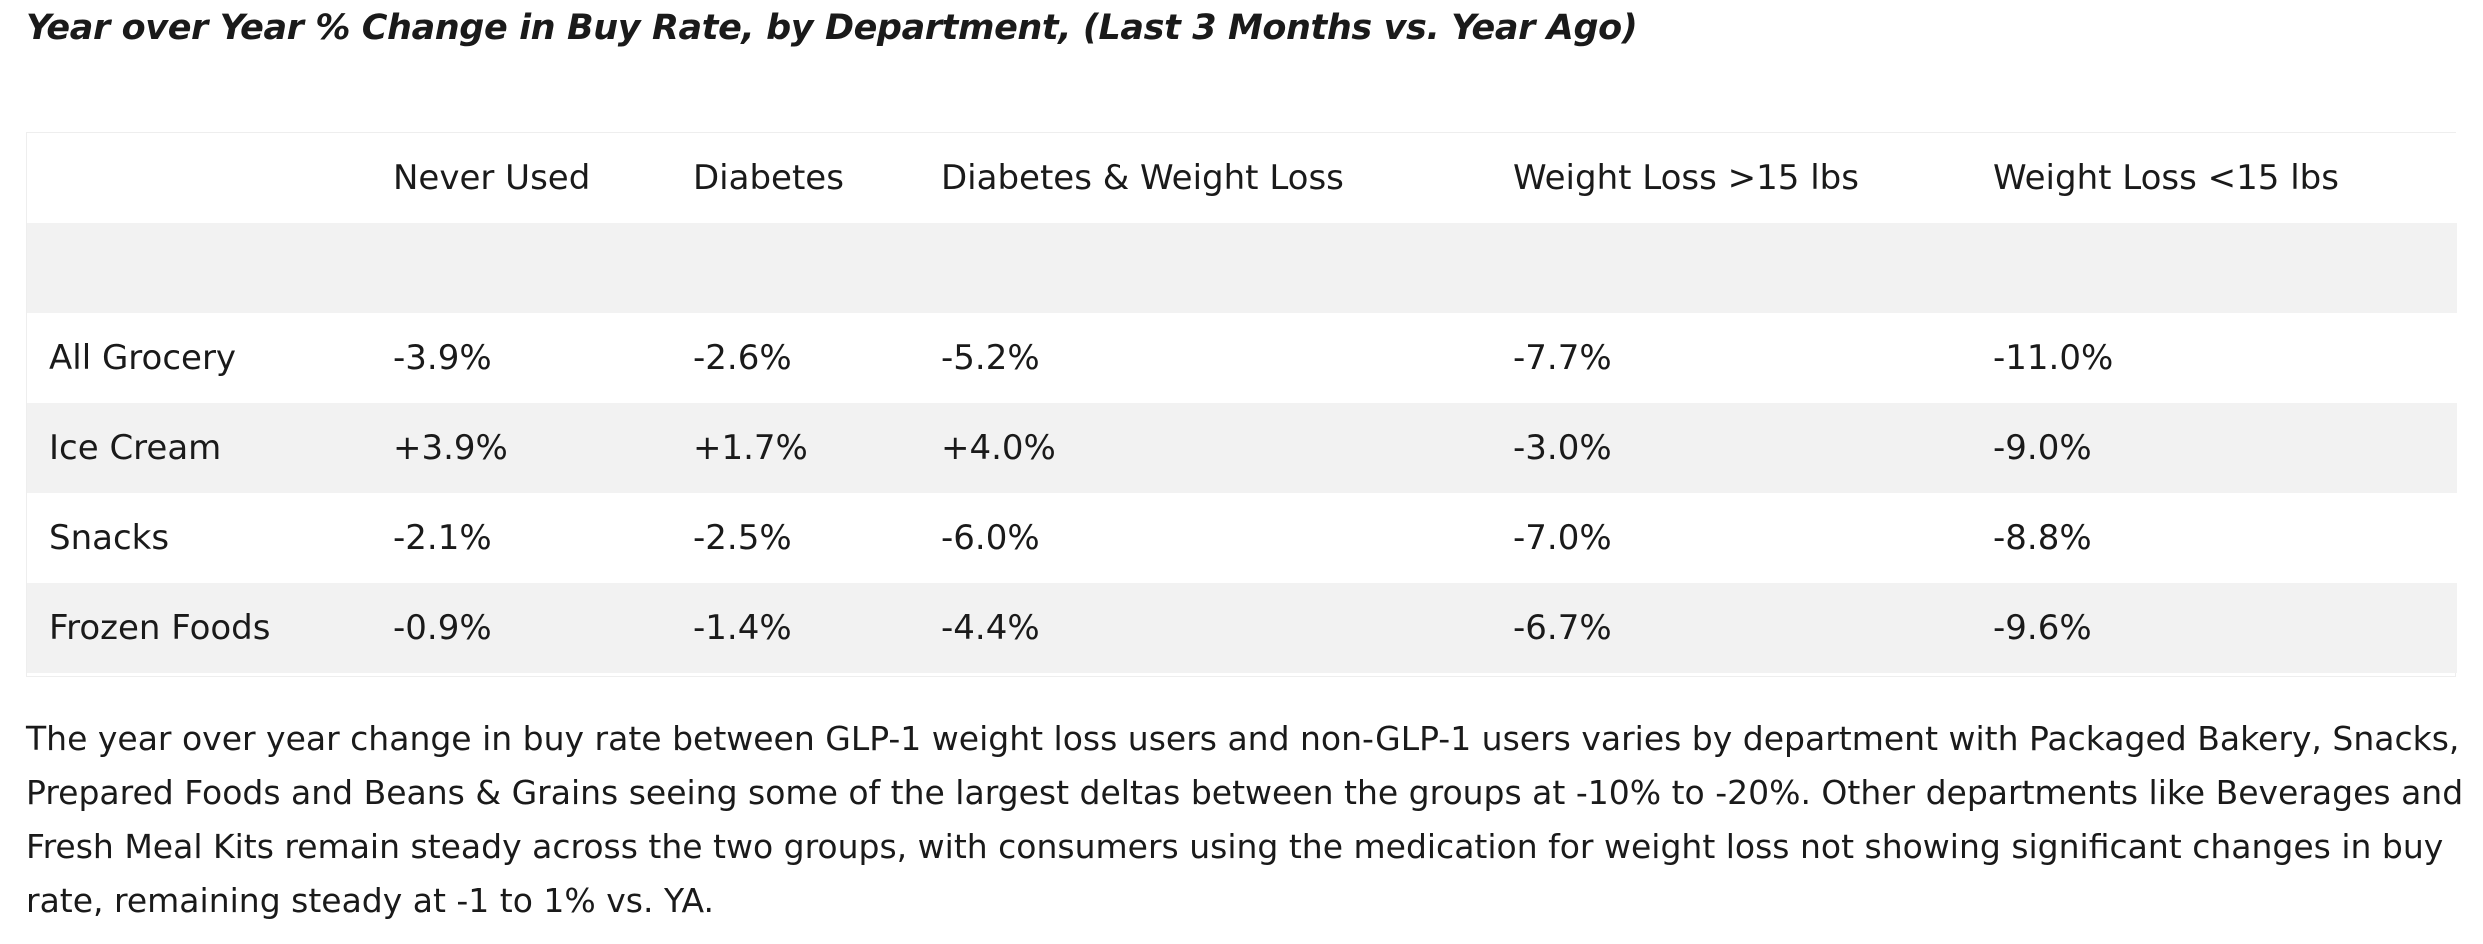 The image size is (2483, 944). I want to click on row-label: All Grocery, so click(199, 358).